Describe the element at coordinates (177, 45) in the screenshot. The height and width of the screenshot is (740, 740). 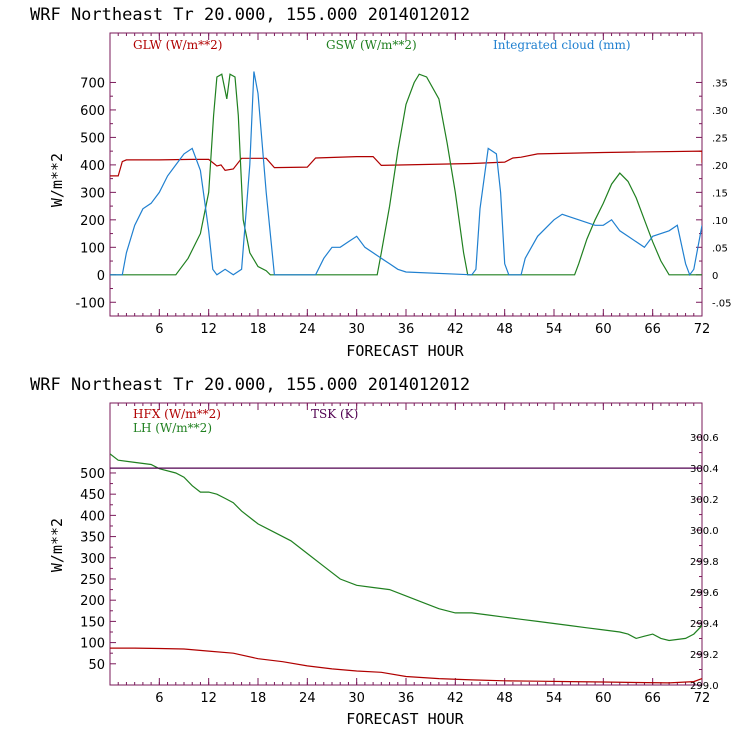
I see `legend-glw: GLW (W/m**2)` at that location.